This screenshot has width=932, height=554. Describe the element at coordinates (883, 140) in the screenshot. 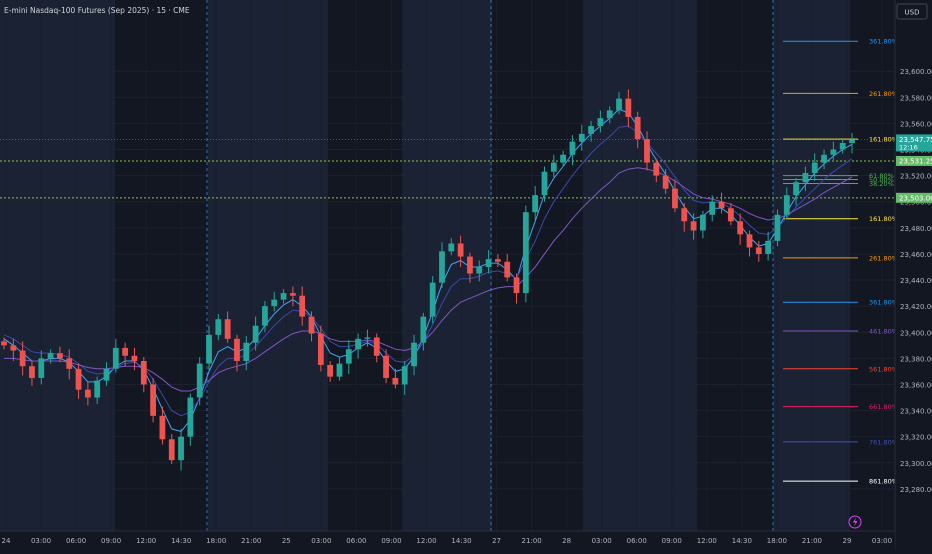

I see `fib-level-label: 161.80%` at that location.